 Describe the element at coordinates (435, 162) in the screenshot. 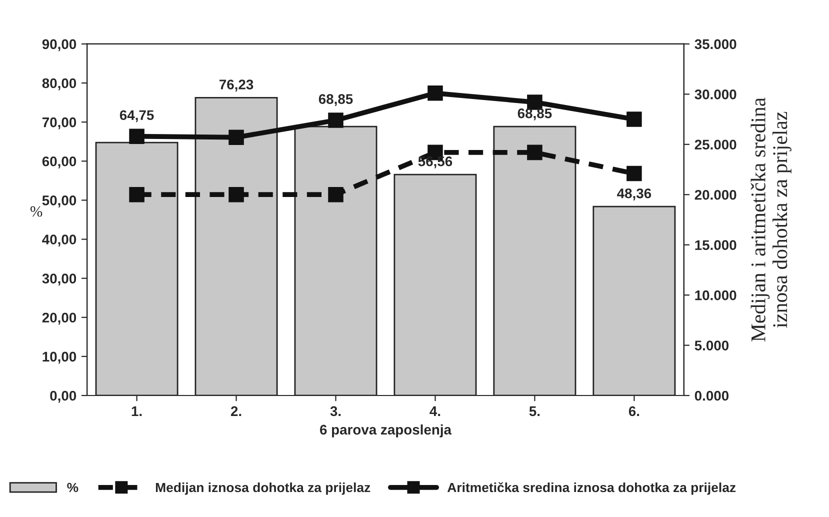

I see `data-label: 56,56` at that location.